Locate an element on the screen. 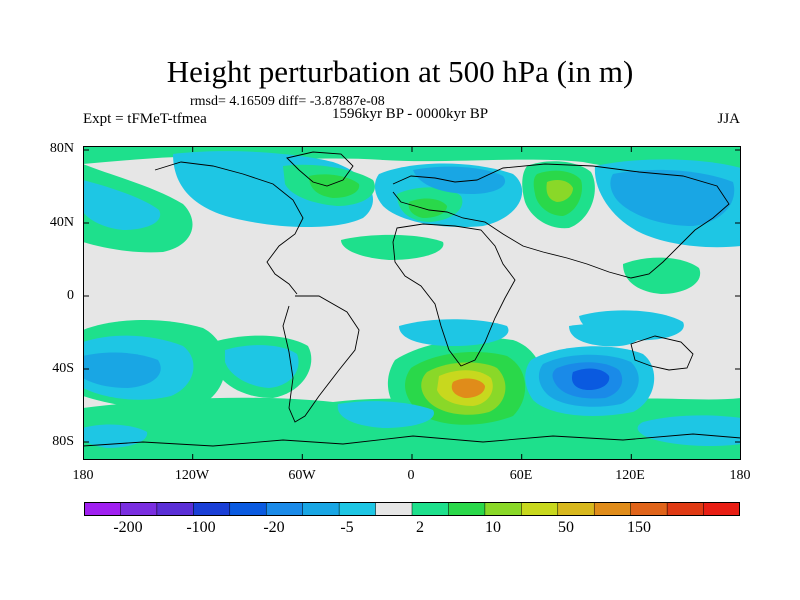  lat-label: 80N is located at coordinates (61, 148).